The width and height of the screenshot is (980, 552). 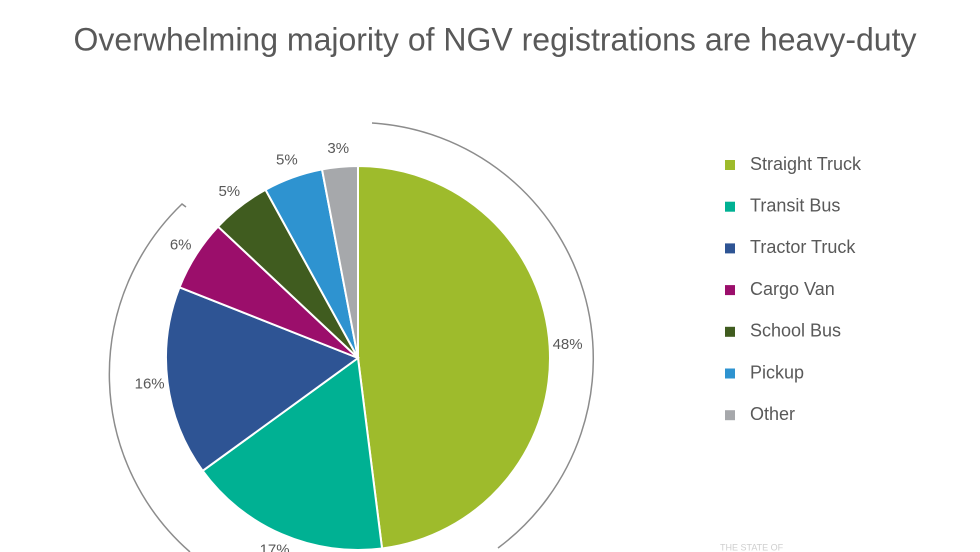 What do you see at coordinates (777, 372) in the screenshot?
I see `legend-label: Pickup` at bounding box center [777, 372].